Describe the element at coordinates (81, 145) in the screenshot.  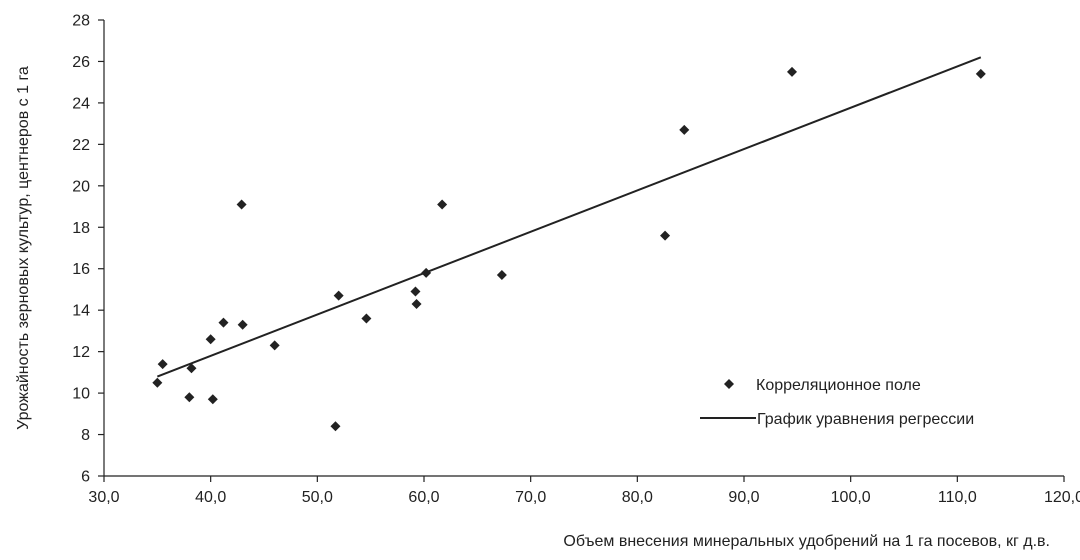
I see `y-tick-label: 22` at that location.